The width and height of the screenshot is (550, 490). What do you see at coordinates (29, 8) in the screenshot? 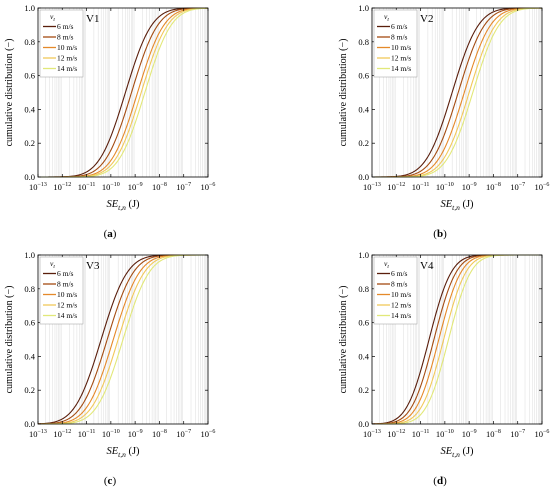
I see `y-tick-label: 1.0` at bounding box center [29, 8].